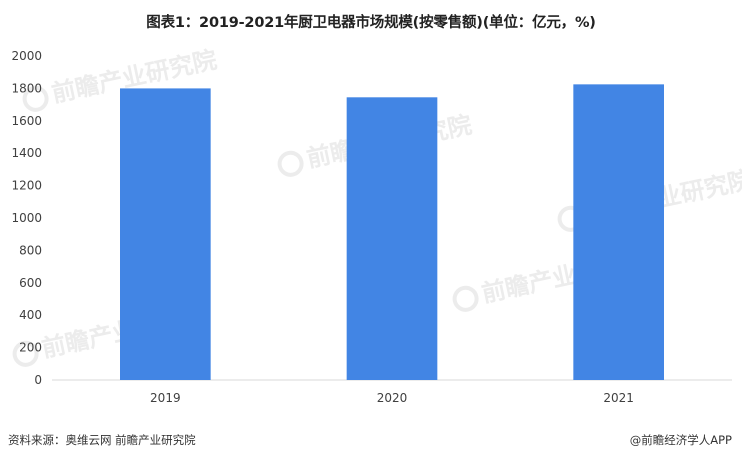 Image resolution: width=742 pixels, height=461 pixels. I want to click on y-tick-label: 1200, so click(26, 186).